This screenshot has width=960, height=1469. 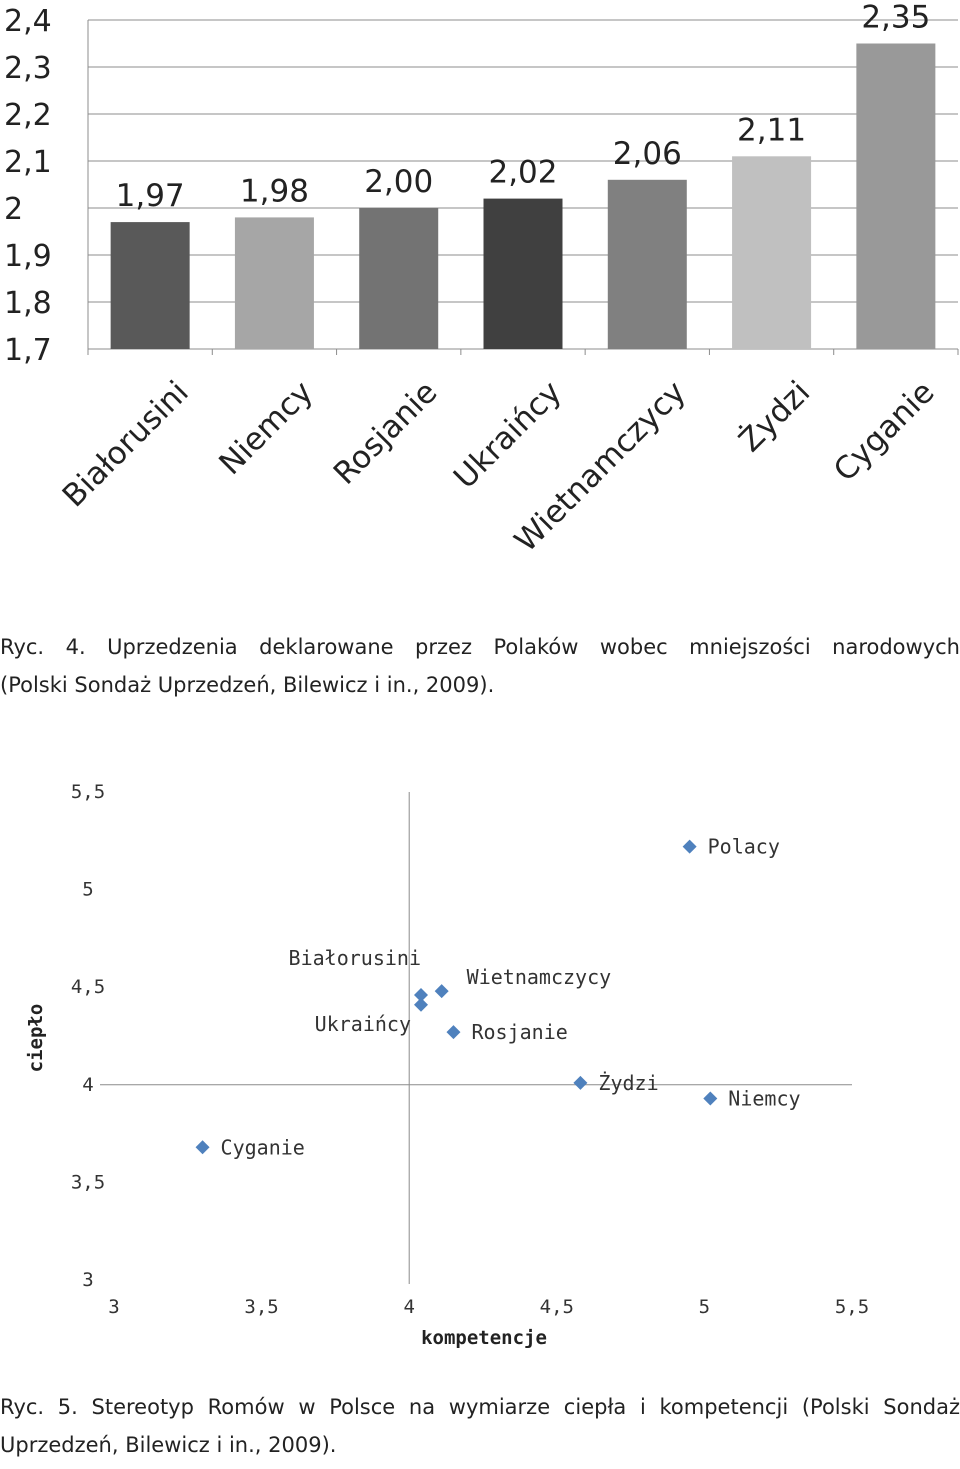 I want to click on bar-value-label: 2,00, so click(x=398, y=182).